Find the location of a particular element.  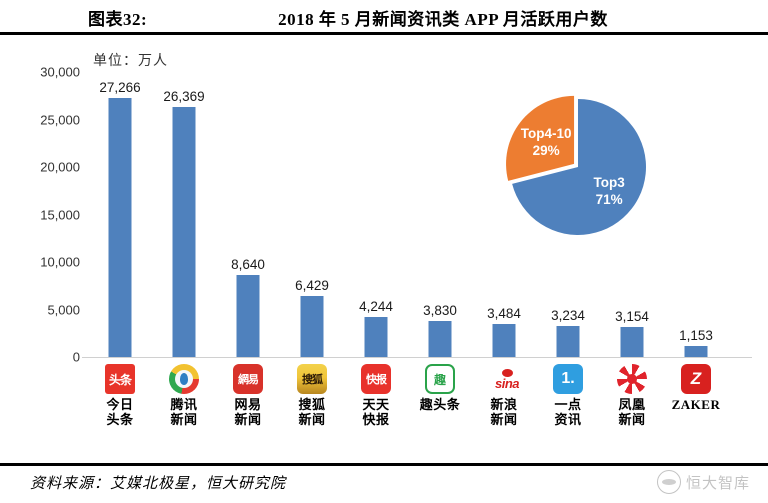

category-item: 腾讯 新闻 is located at coordinates (184, 394).